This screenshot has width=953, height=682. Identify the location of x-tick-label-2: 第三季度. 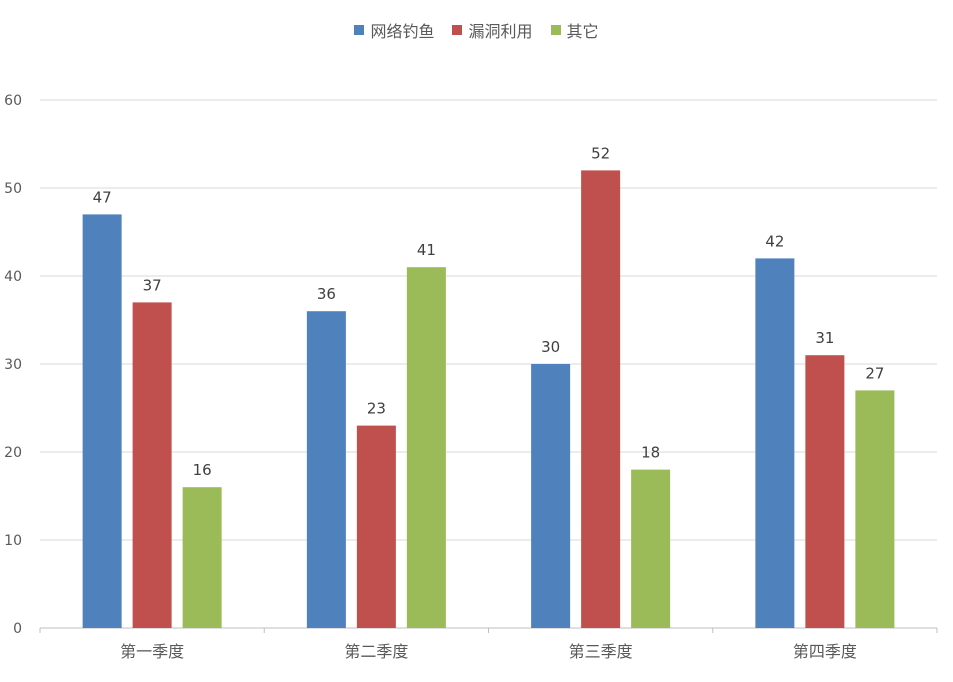
(601, 651).